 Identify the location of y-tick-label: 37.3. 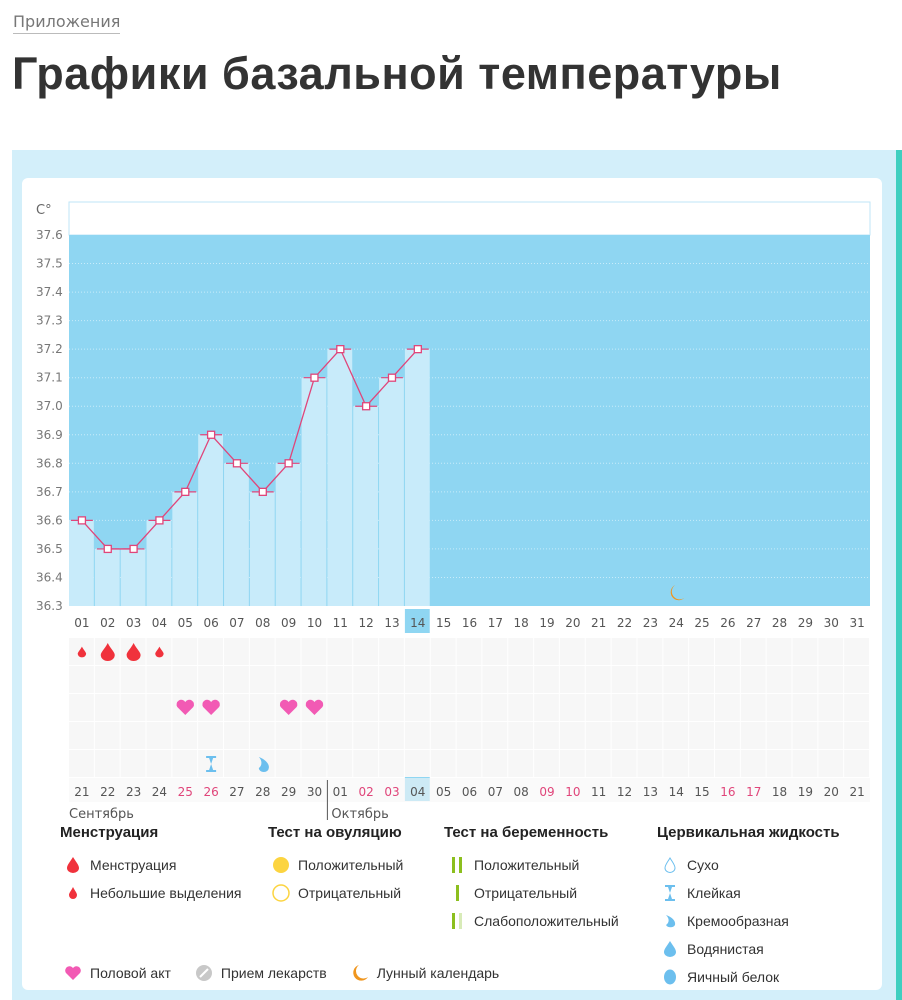
(49, 321).